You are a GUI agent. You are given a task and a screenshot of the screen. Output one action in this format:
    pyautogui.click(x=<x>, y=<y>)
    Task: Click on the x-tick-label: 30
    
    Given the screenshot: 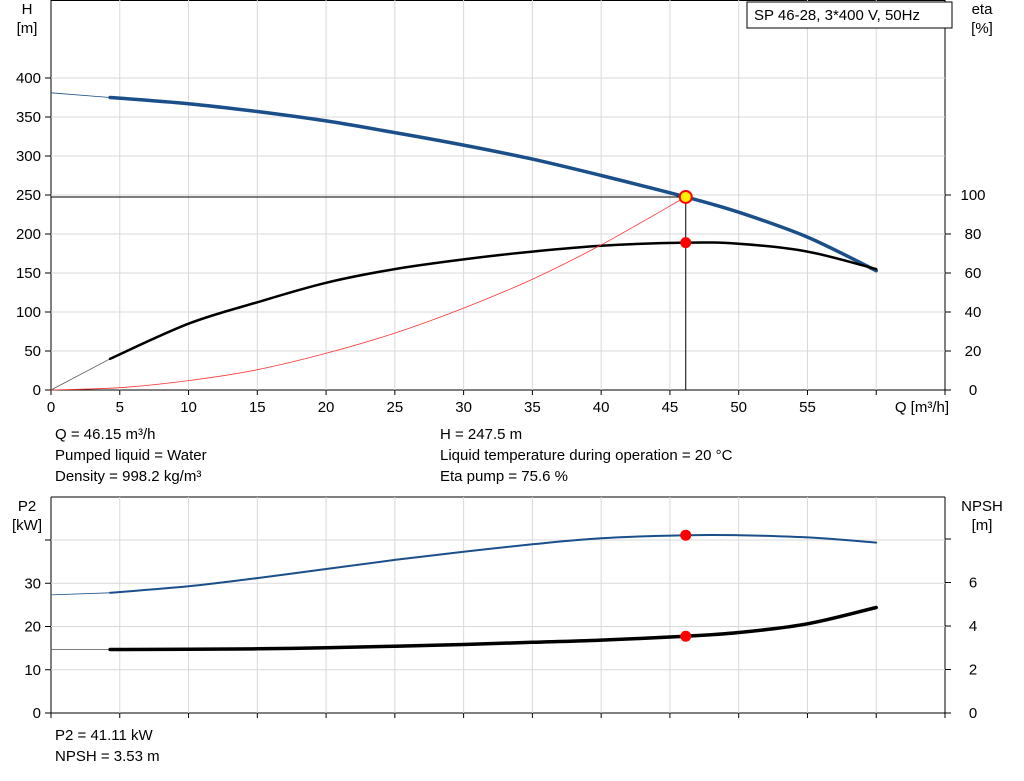 What is the action you would take?
    pyautogui.click(x=463, y=407)
    